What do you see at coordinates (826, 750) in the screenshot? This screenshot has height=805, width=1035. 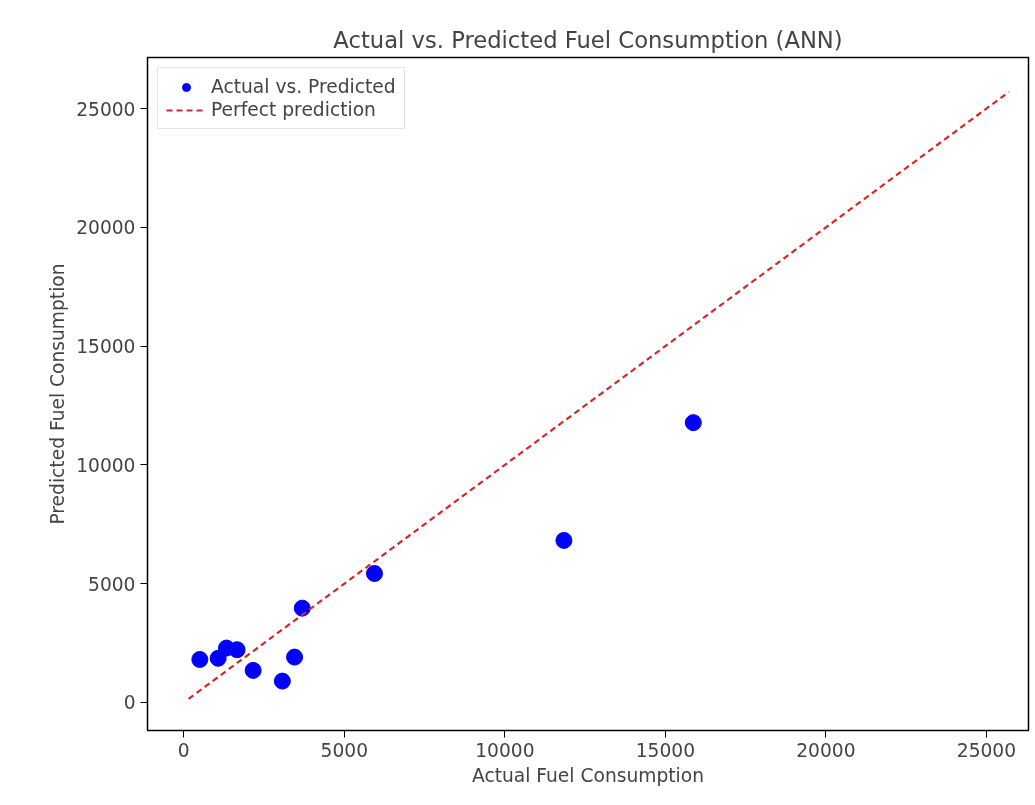 I see `x-tick-label: 20000` at bounding box center [826, 750].